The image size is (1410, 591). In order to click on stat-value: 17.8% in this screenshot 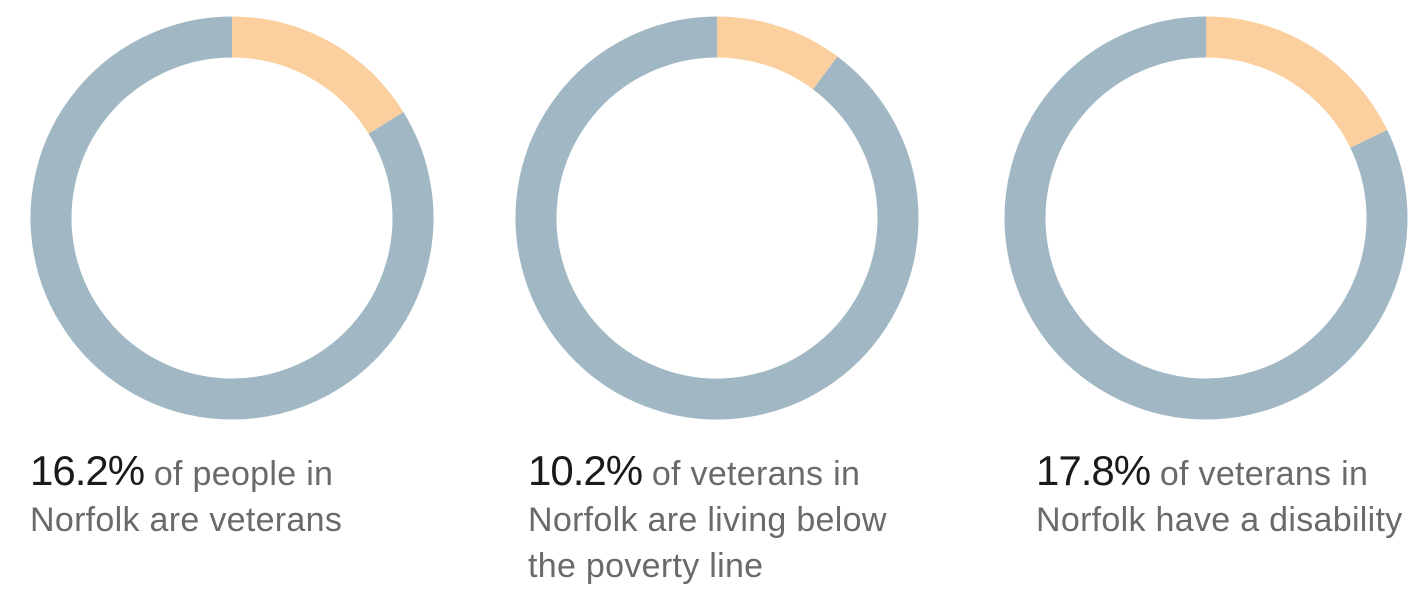, I will do `click(1093, 470)`.